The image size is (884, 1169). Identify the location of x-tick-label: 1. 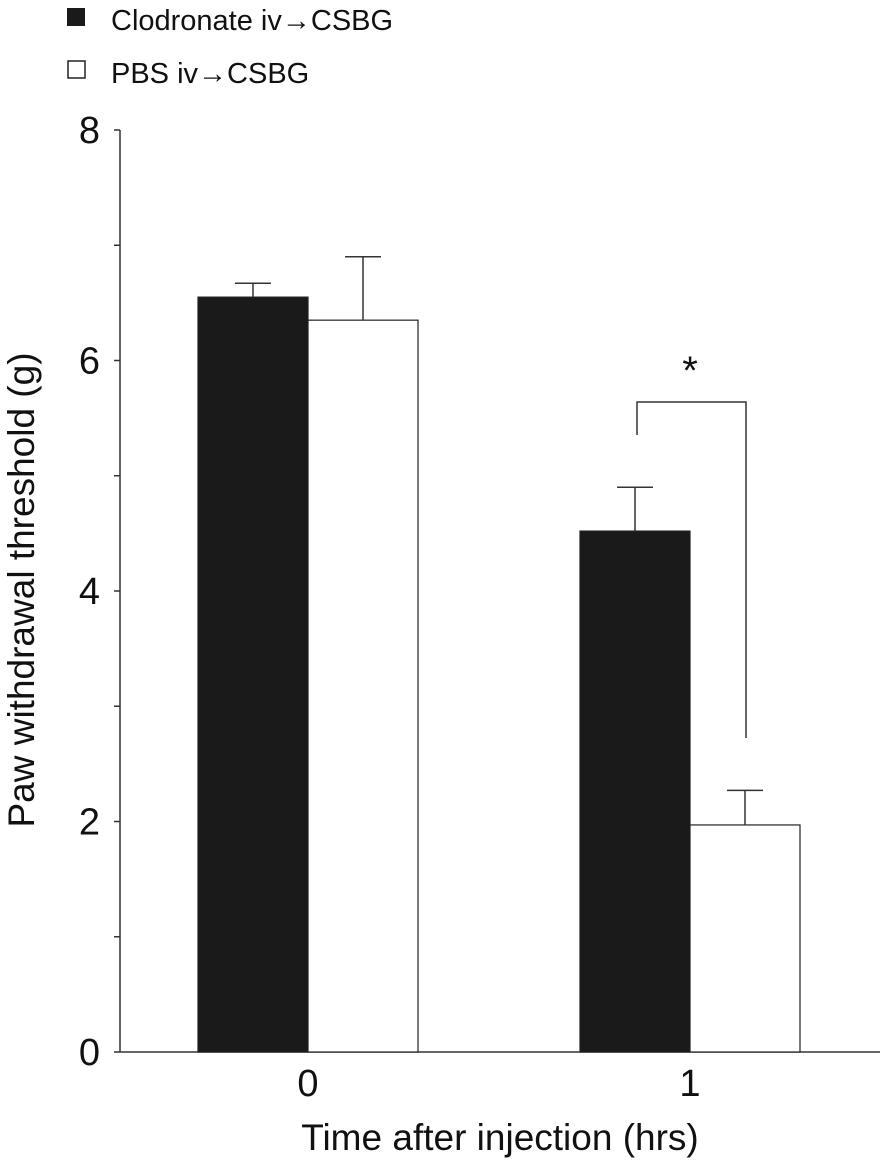
(689, 1084).